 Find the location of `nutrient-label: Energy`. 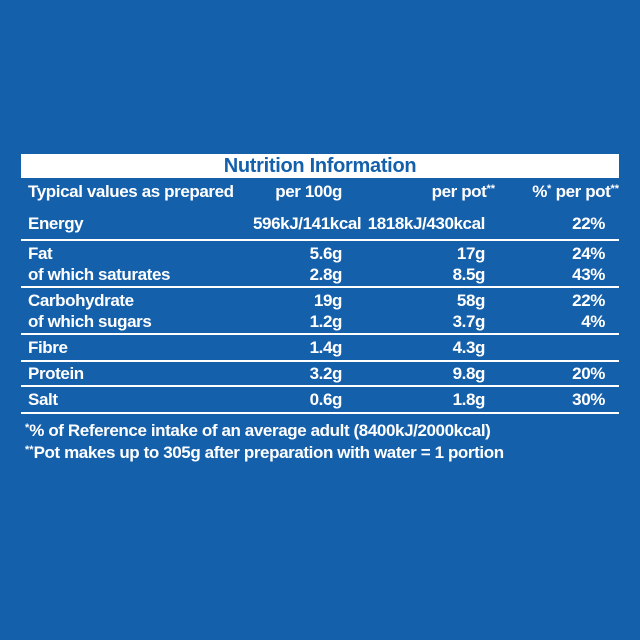

nutrient-label: Energy is located at coordinates (56, 223).